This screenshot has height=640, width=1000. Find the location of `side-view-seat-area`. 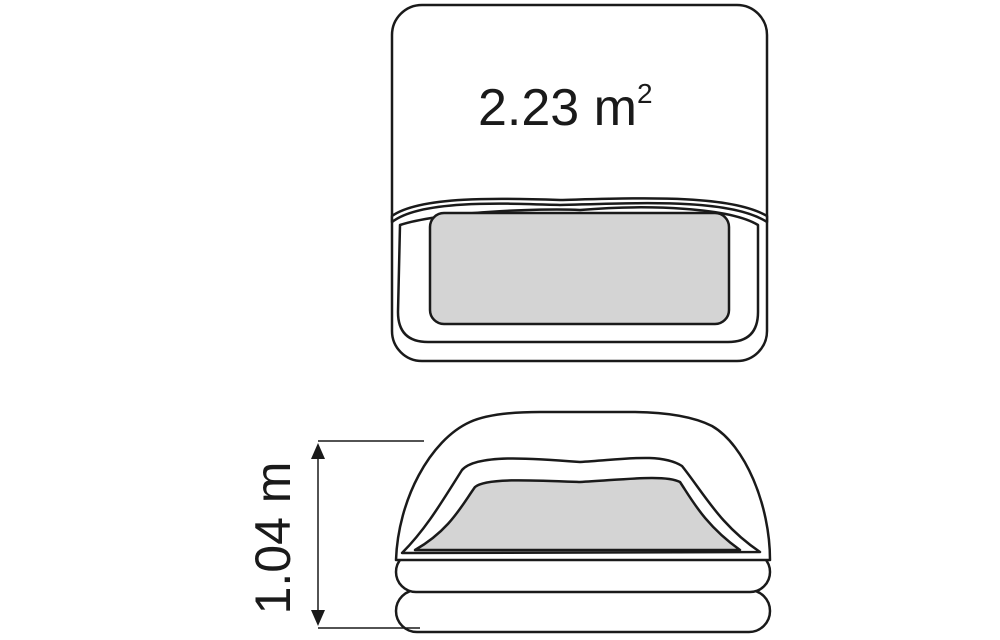

side-view-seat-area is located at coordinates (577, 514).